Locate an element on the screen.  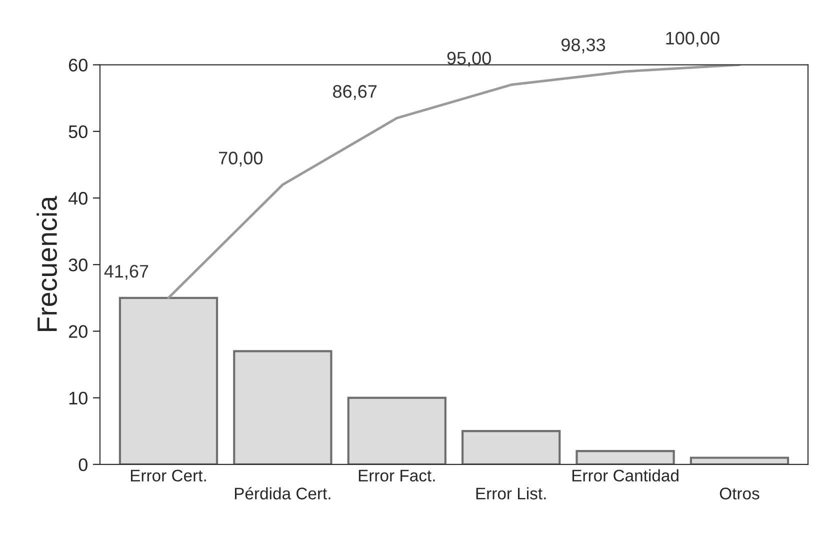
x-tick-label: Error Cantidad is located at coordinates (625, 475).